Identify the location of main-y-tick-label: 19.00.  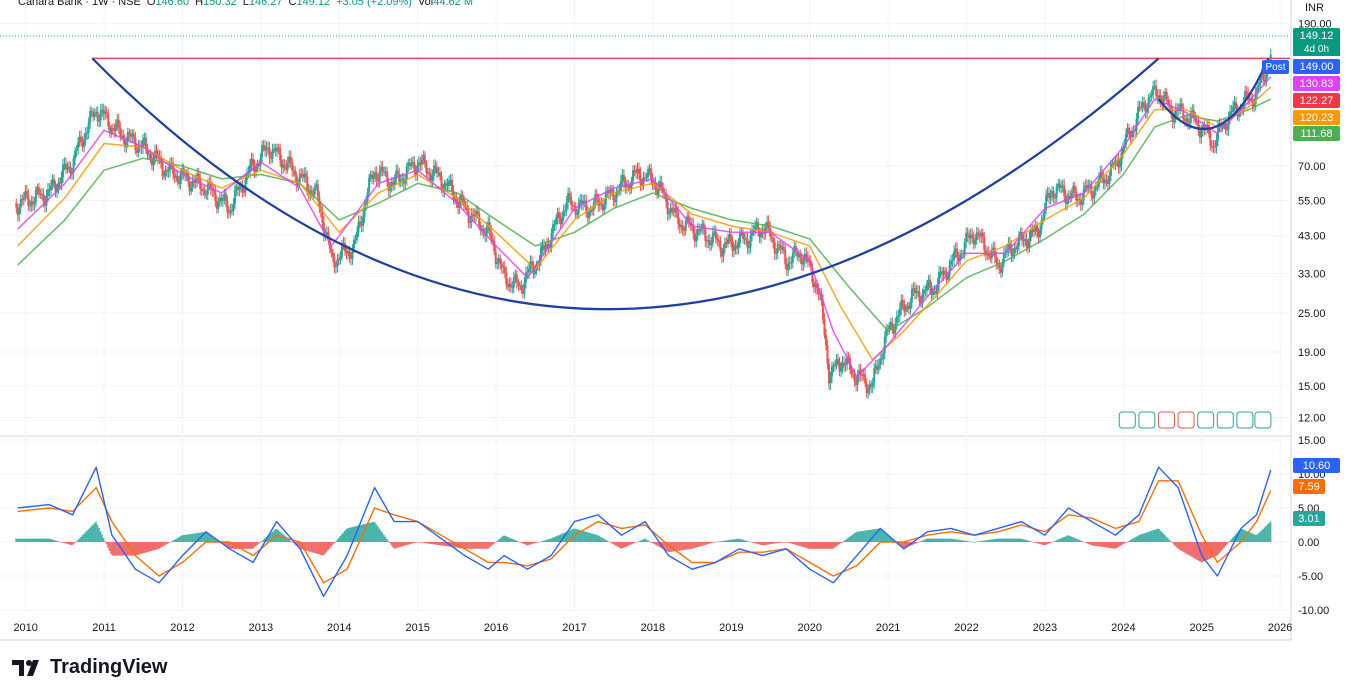
(1312, 353).